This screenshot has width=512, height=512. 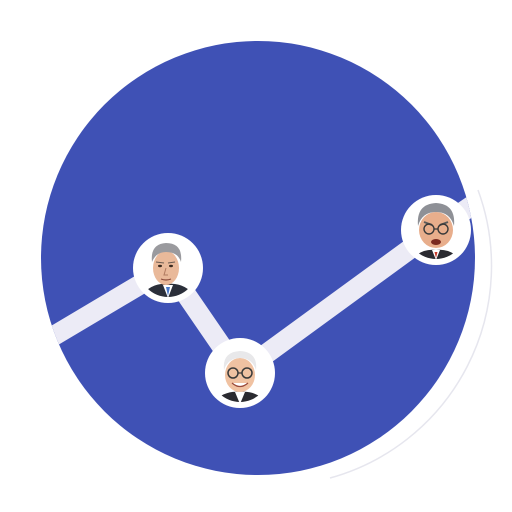 I want to click on caricature-man-glasses-white-hair-icon, so click(x=240, y=373).